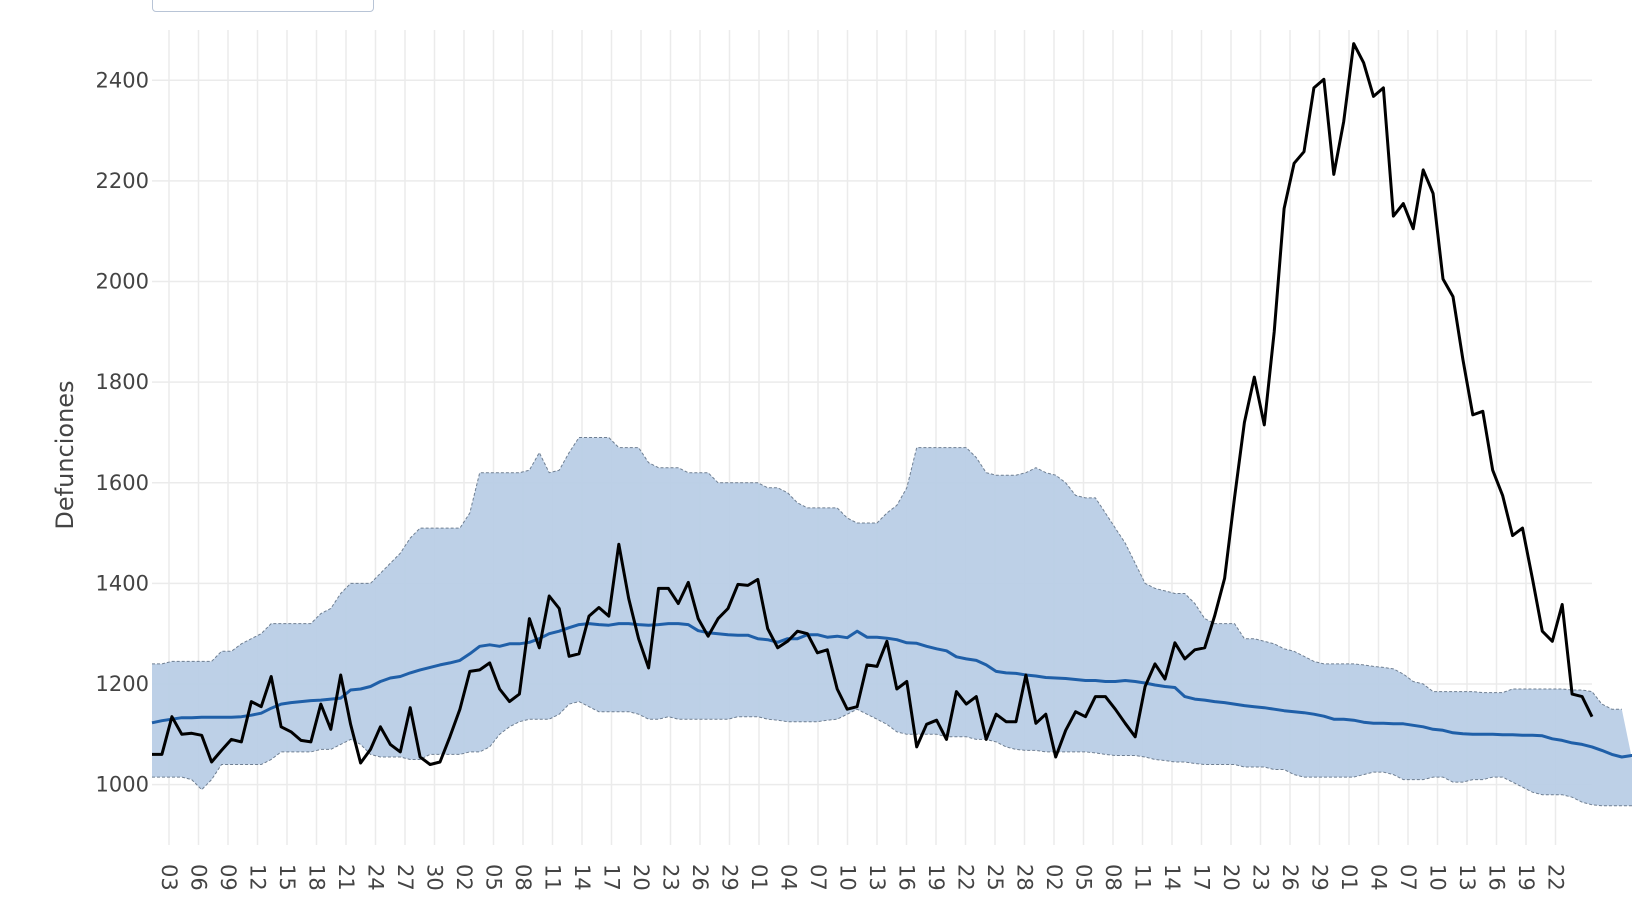 The image size is (1632, 918). Describe the element at coordinates (228, 877) in the screenshot. I see `x-tick-label: 09` at that location.